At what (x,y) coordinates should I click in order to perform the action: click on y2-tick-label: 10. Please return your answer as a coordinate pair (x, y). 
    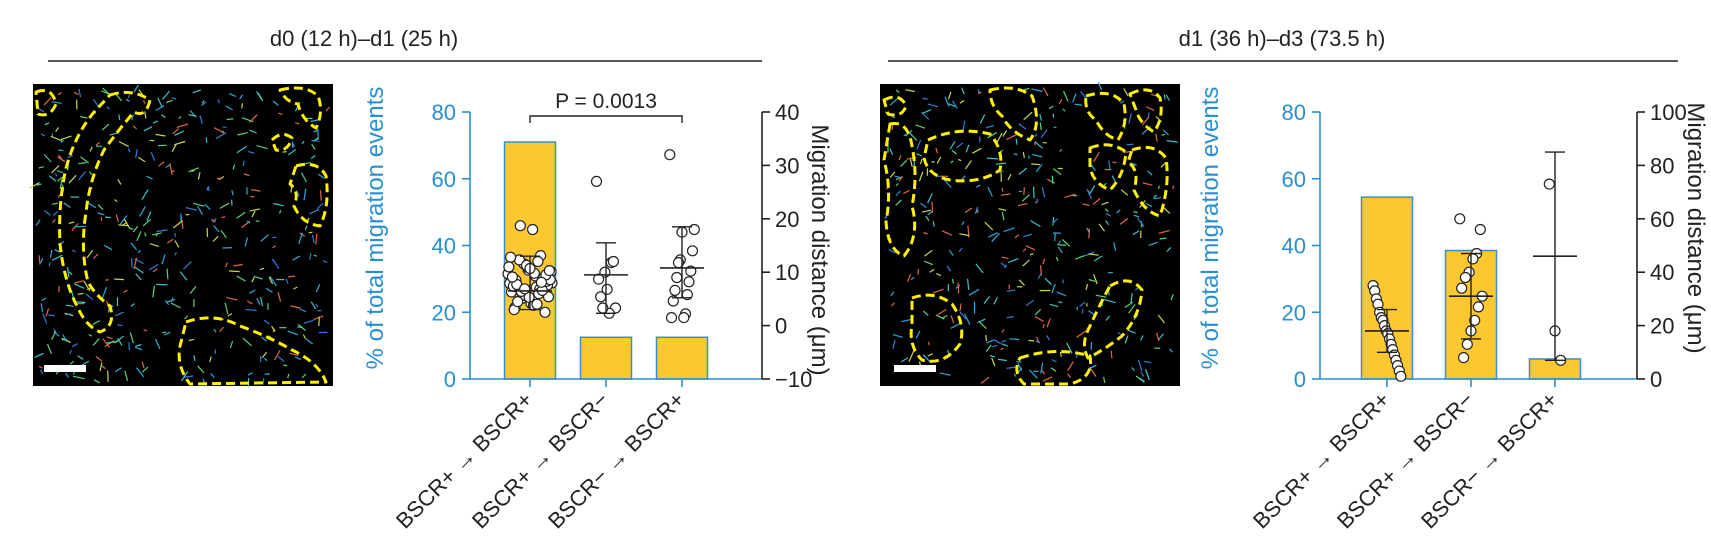
    Looking at the image, I should click on (787, 272).